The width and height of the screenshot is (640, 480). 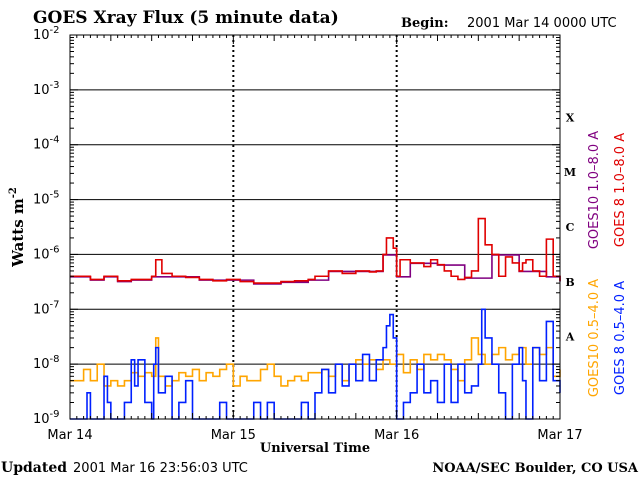 I want to click on y-tick-label: 10⁻⁹, so click(x=46, y=418).